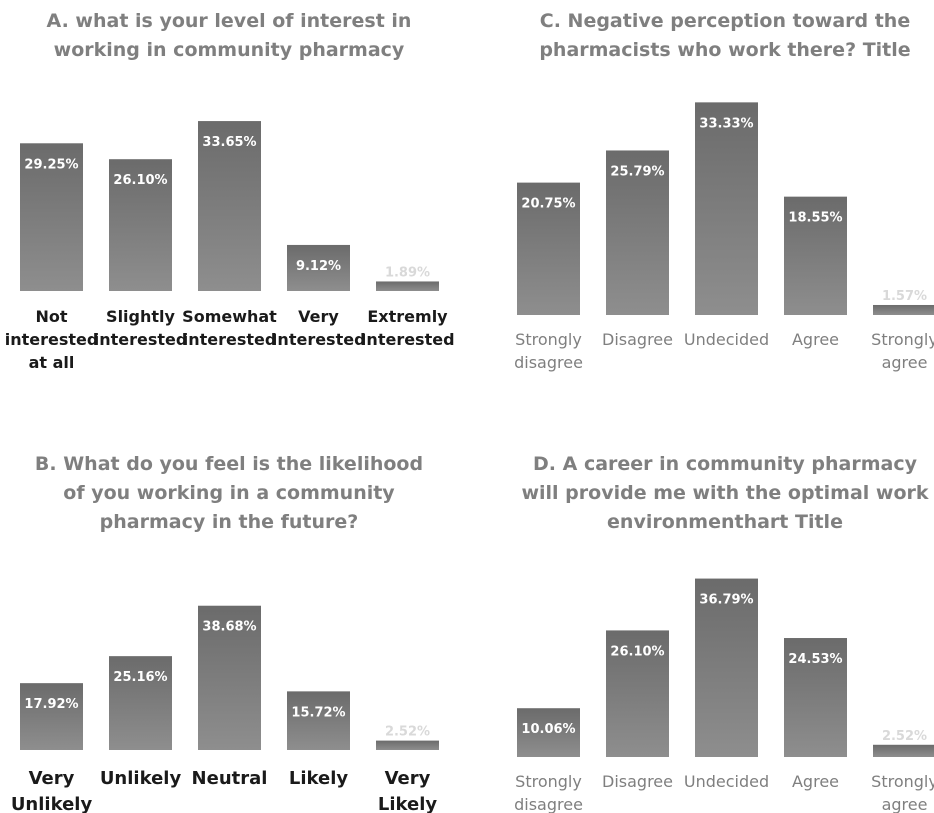 The height and width of the screenshot is (813, 934). What do you see at coordinates (140, 677) in the screenshot?
I see `data-label: 25.16%` at bounding box center [140, 677].